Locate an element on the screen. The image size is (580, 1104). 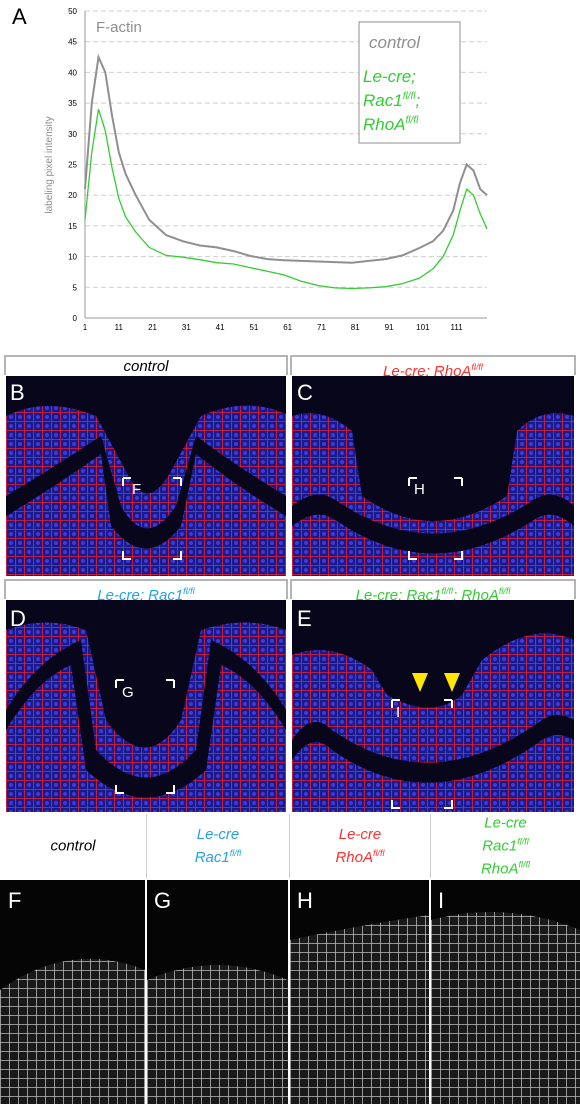
y-tick-label: 30 is located at coordinates (72, 134).